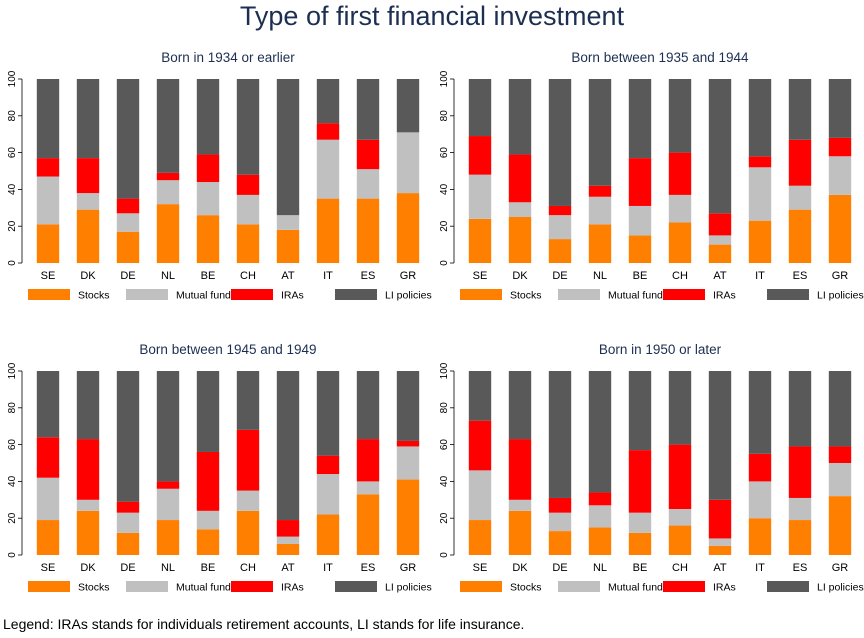  Describe the element at coordinates (292, 588) in the screenshot. I see `legend-label-iras: IRAs` at that location.